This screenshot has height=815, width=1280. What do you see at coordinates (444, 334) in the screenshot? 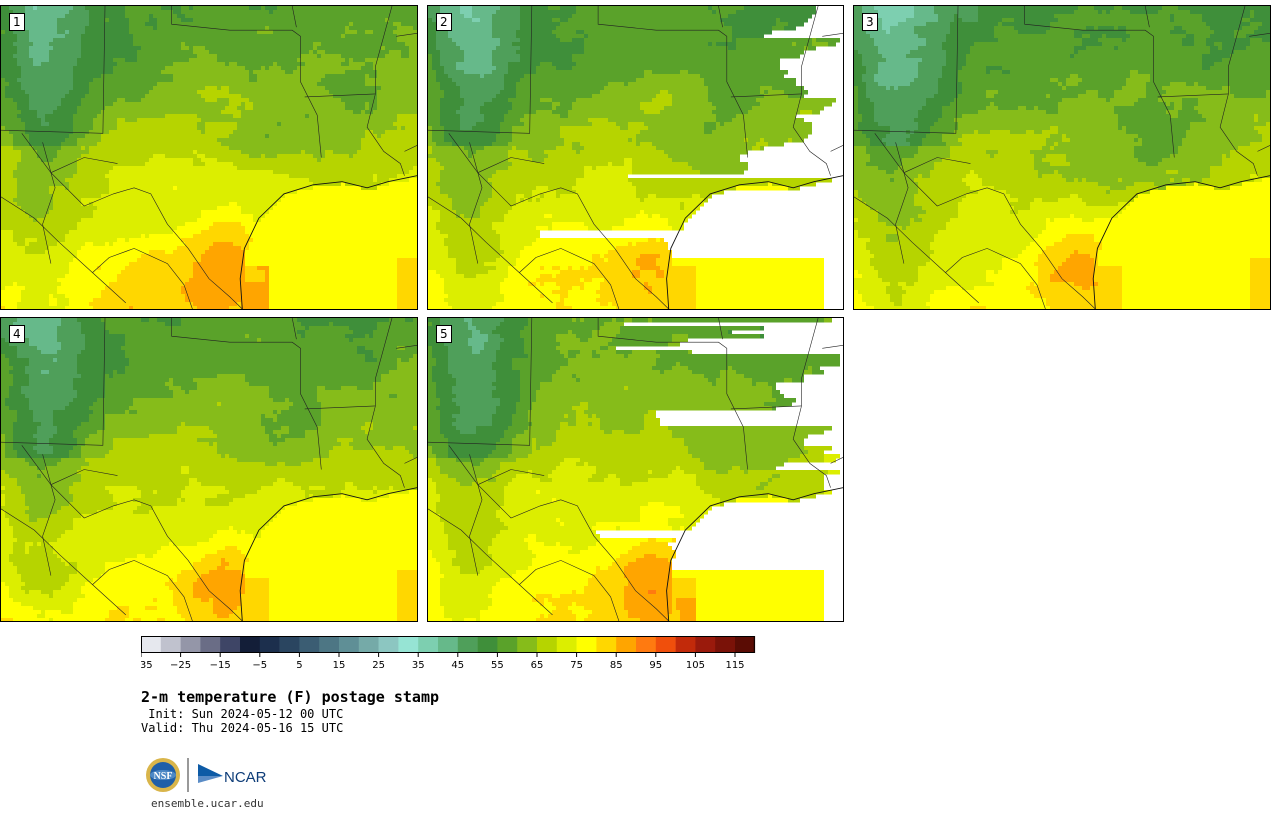
I see `member-label-5: 5` at bounding box center [444, 334].